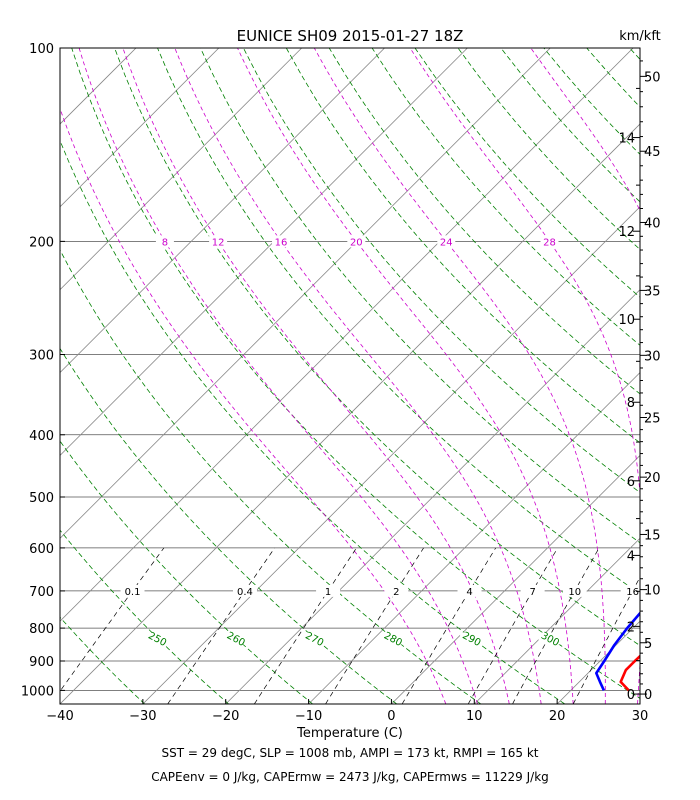 This screenshot has height=800, width=700. What do you see at coordinates (474, 716) in the screenshot?
I see `x-tick-label: 10` at bounding box center [474, 716].